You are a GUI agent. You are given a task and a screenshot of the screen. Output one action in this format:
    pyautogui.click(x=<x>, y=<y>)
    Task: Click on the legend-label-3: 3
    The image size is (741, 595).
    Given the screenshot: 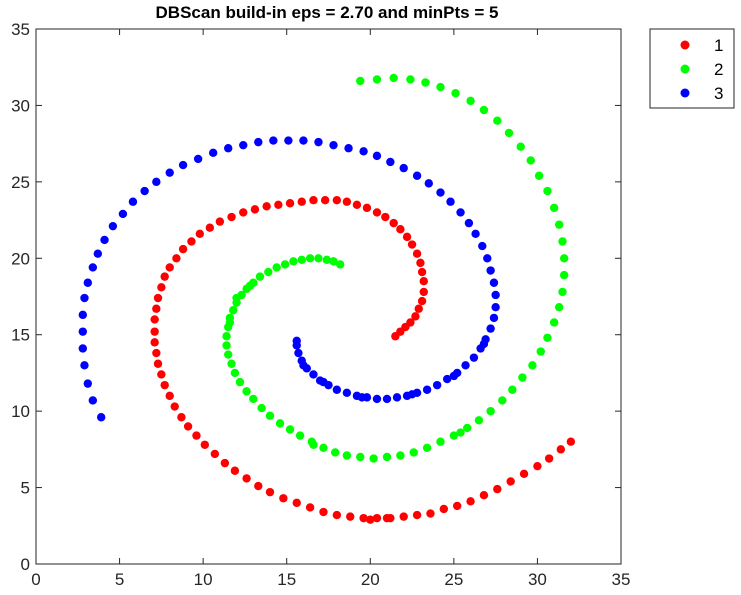 What is the action you would take?
    pyautogui.click(x=718, y=93)
    